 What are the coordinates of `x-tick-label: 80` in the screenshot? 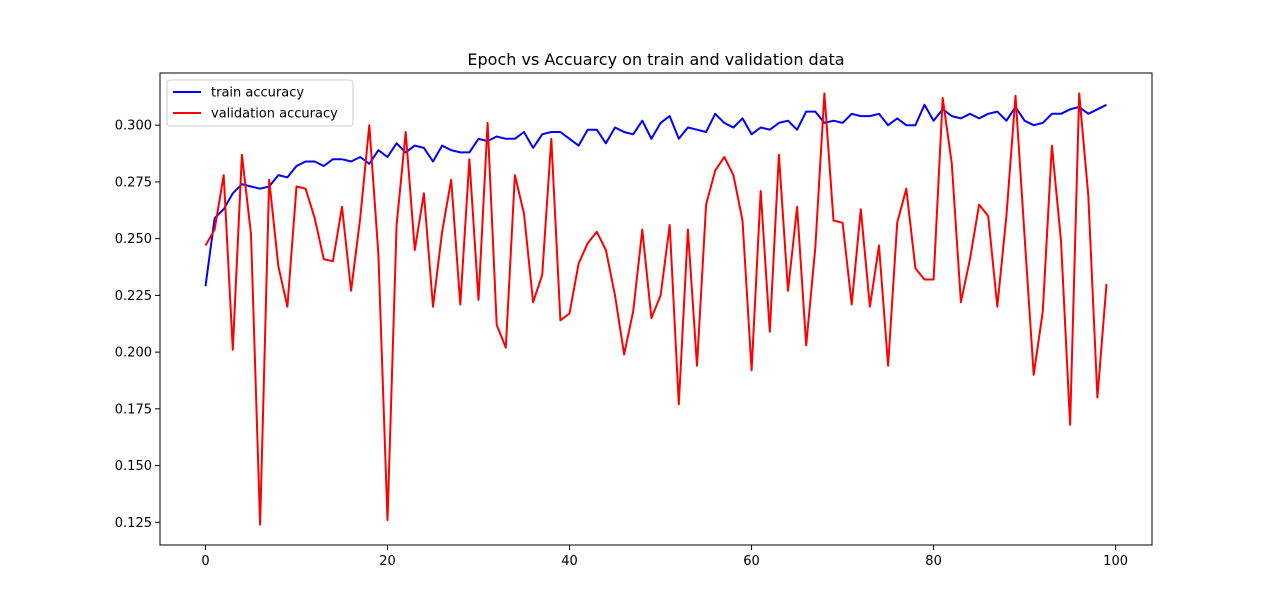 It's located at (933, 561).